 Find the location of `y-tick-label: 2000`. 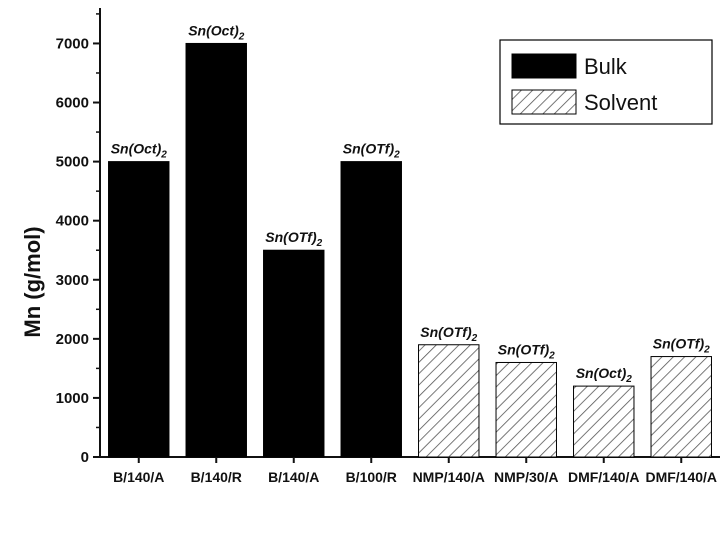

y-tick-label: 2000 is located at coordinates (72, 339).